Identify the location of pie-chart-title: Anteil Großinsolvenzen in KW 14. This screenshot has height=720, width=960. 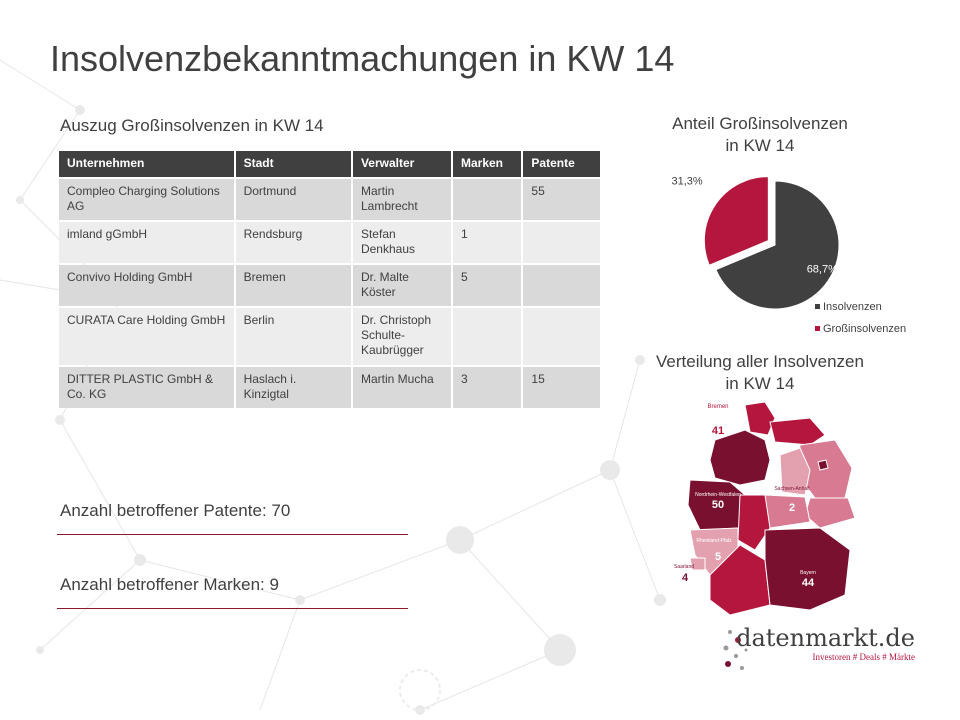
(760, 135).